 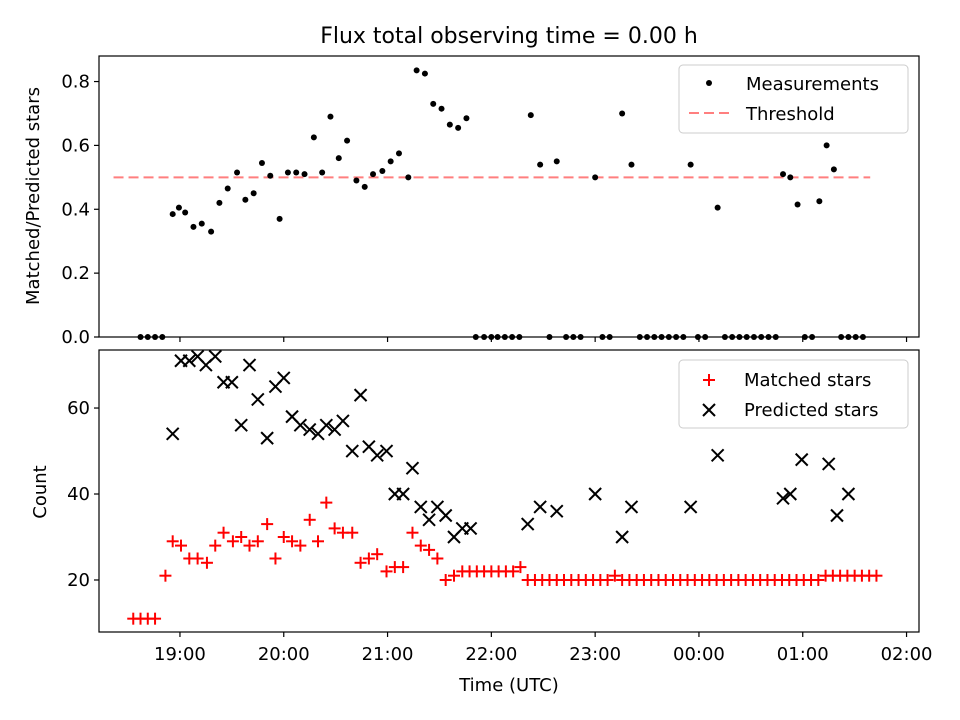 What do you see at coordinates (284, 654) in the screenshot?
I see `x-tick-label: 20:00` at bounding box center [284, 654].